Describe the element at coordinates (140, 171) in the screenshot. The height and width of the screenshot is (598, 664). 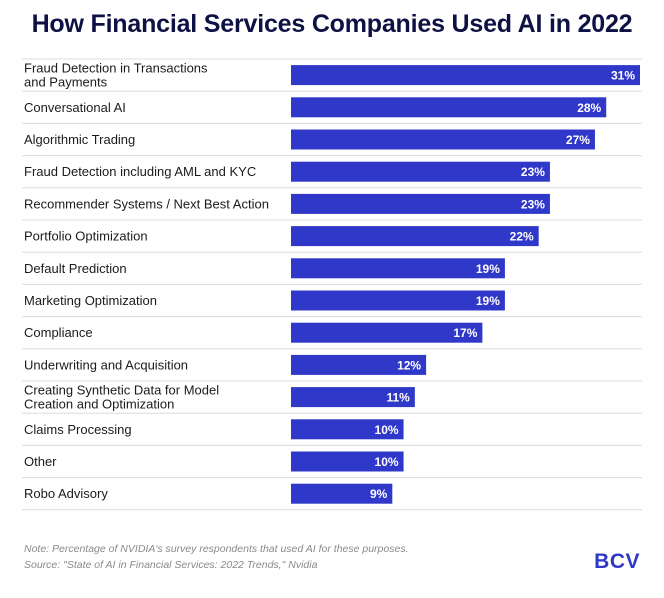
I see `category-label: Fraud Detection including AML and KYC` at that location.